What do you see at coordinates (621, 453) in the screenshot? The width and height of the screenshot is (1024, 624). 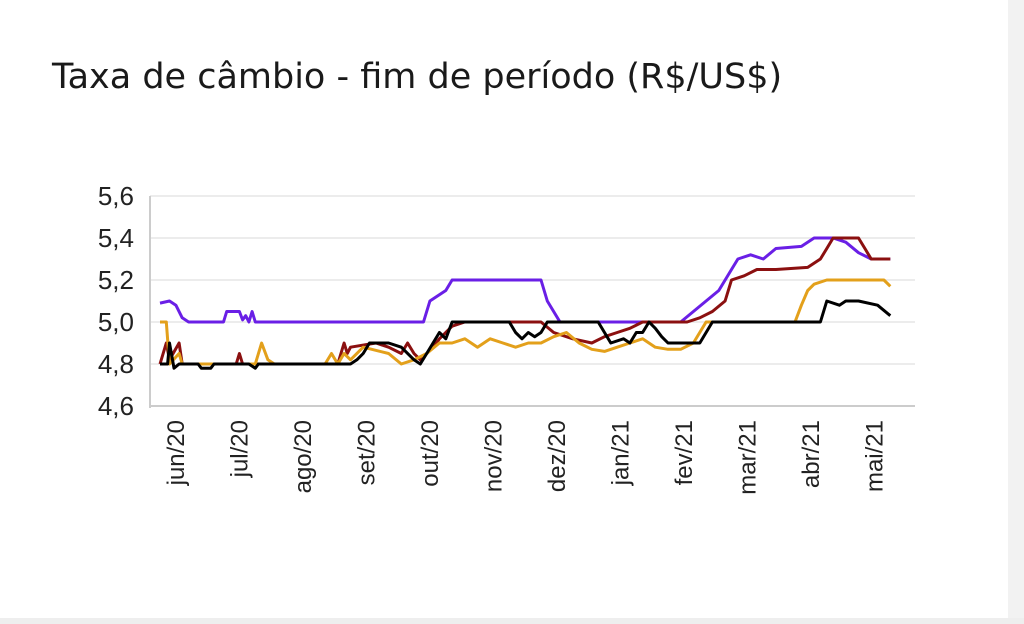 I see `x-tick-label: jan/21` at bounding box center [621, 453].